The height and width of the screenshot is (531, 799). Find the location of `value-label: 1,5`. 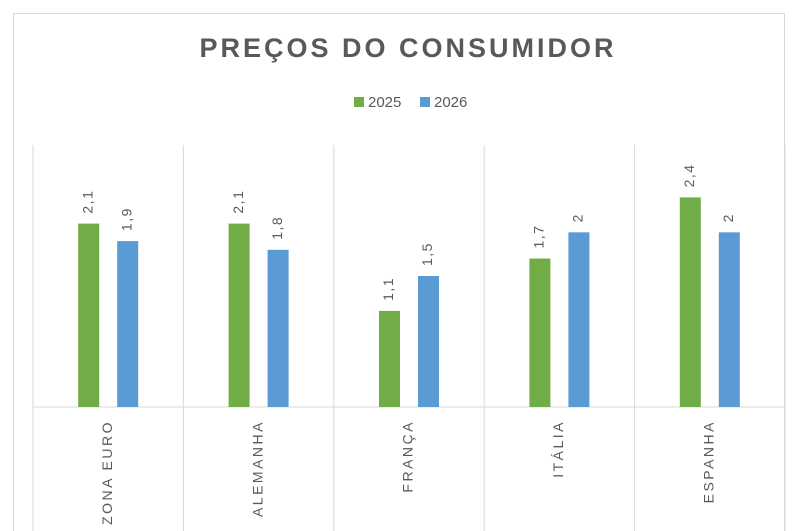

value-label: 1,5 is located at coordinates (427, 254).